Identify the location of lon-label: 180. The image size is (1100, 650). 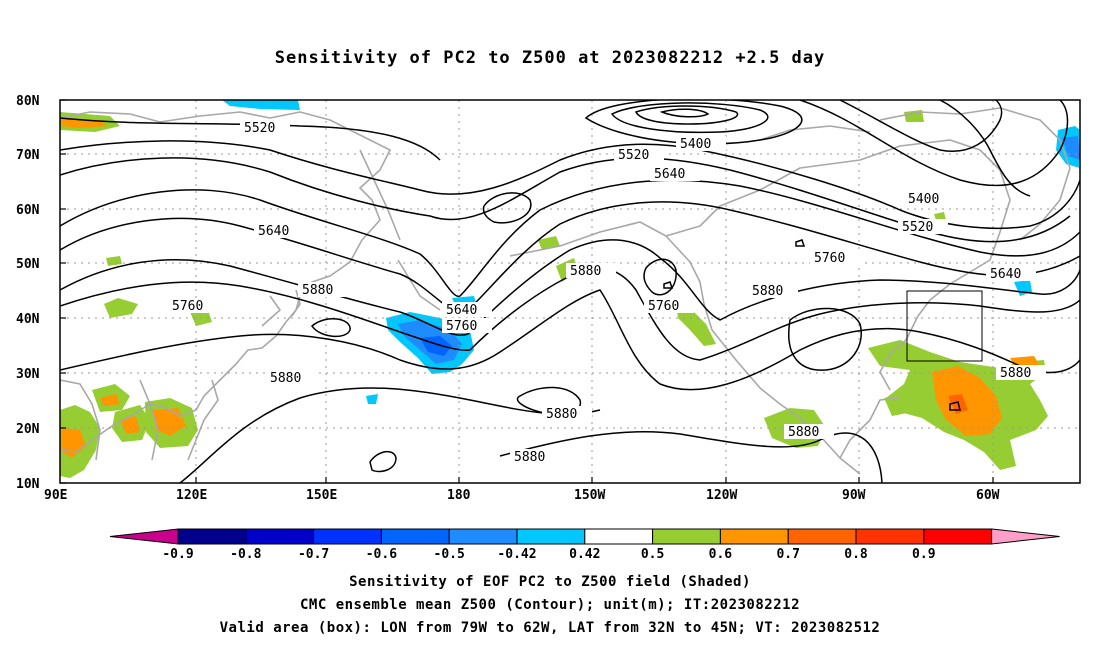
(459, 495).